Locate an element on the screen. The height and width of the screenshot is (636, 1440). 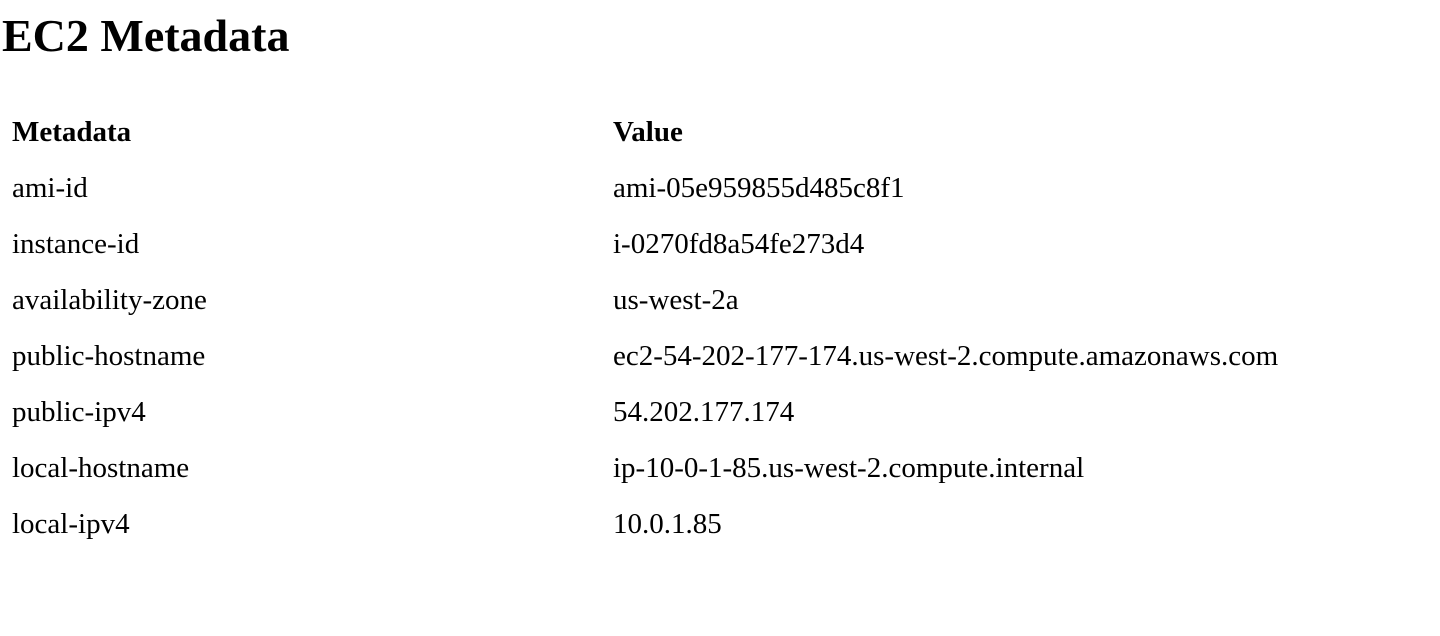
metadata-value: 10.0.1.85 is located at coordinates (667, 523).